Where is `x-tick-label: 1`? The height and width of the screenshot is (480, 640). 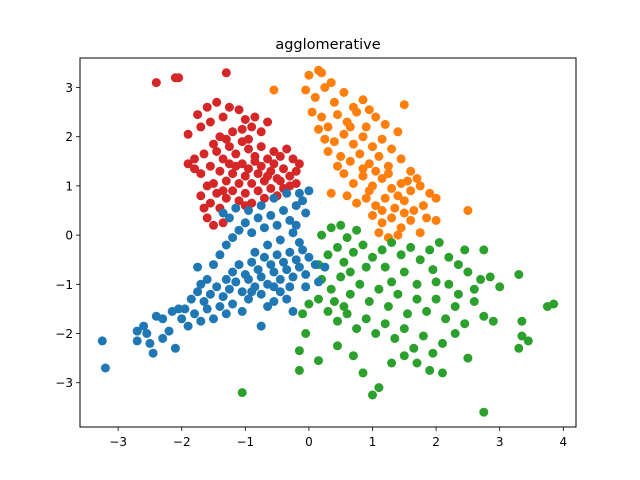 x-tick-label: 1 is located at coordinates (373, 442).